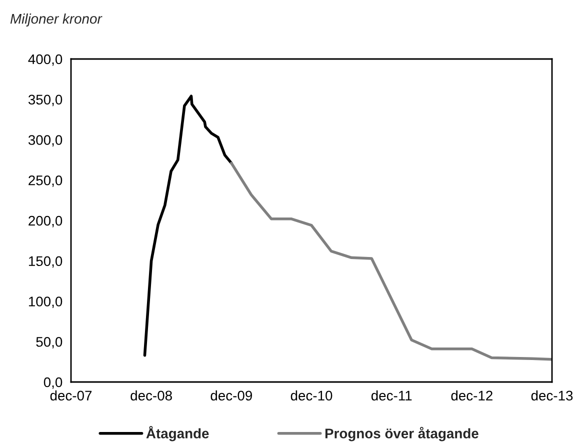  Describe the element at coordinates (45, 141) in the screenshot. I see `y-tick-label: 300,0` at that location.